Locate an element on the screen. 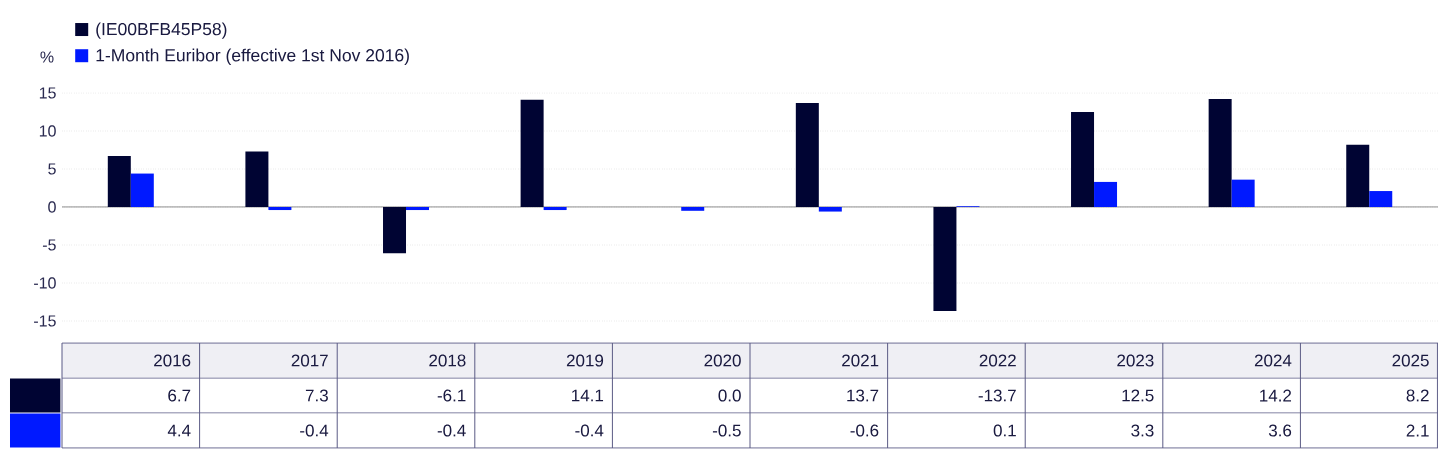 This screenshot has width=1438, height=450. data-label: 3.6 is located at coordinates (1280, 430).